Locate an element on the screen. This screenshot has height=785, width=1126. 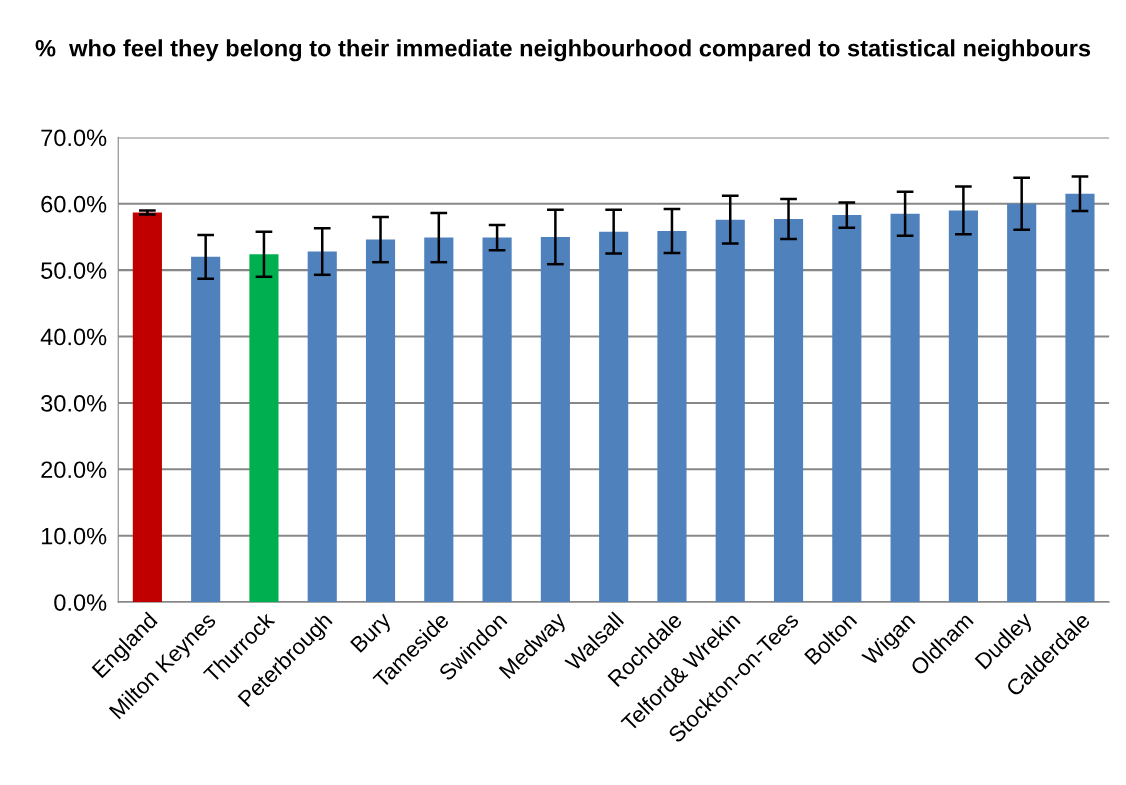
y-tick-label: 20.0% is located at coordinates (74, 470).